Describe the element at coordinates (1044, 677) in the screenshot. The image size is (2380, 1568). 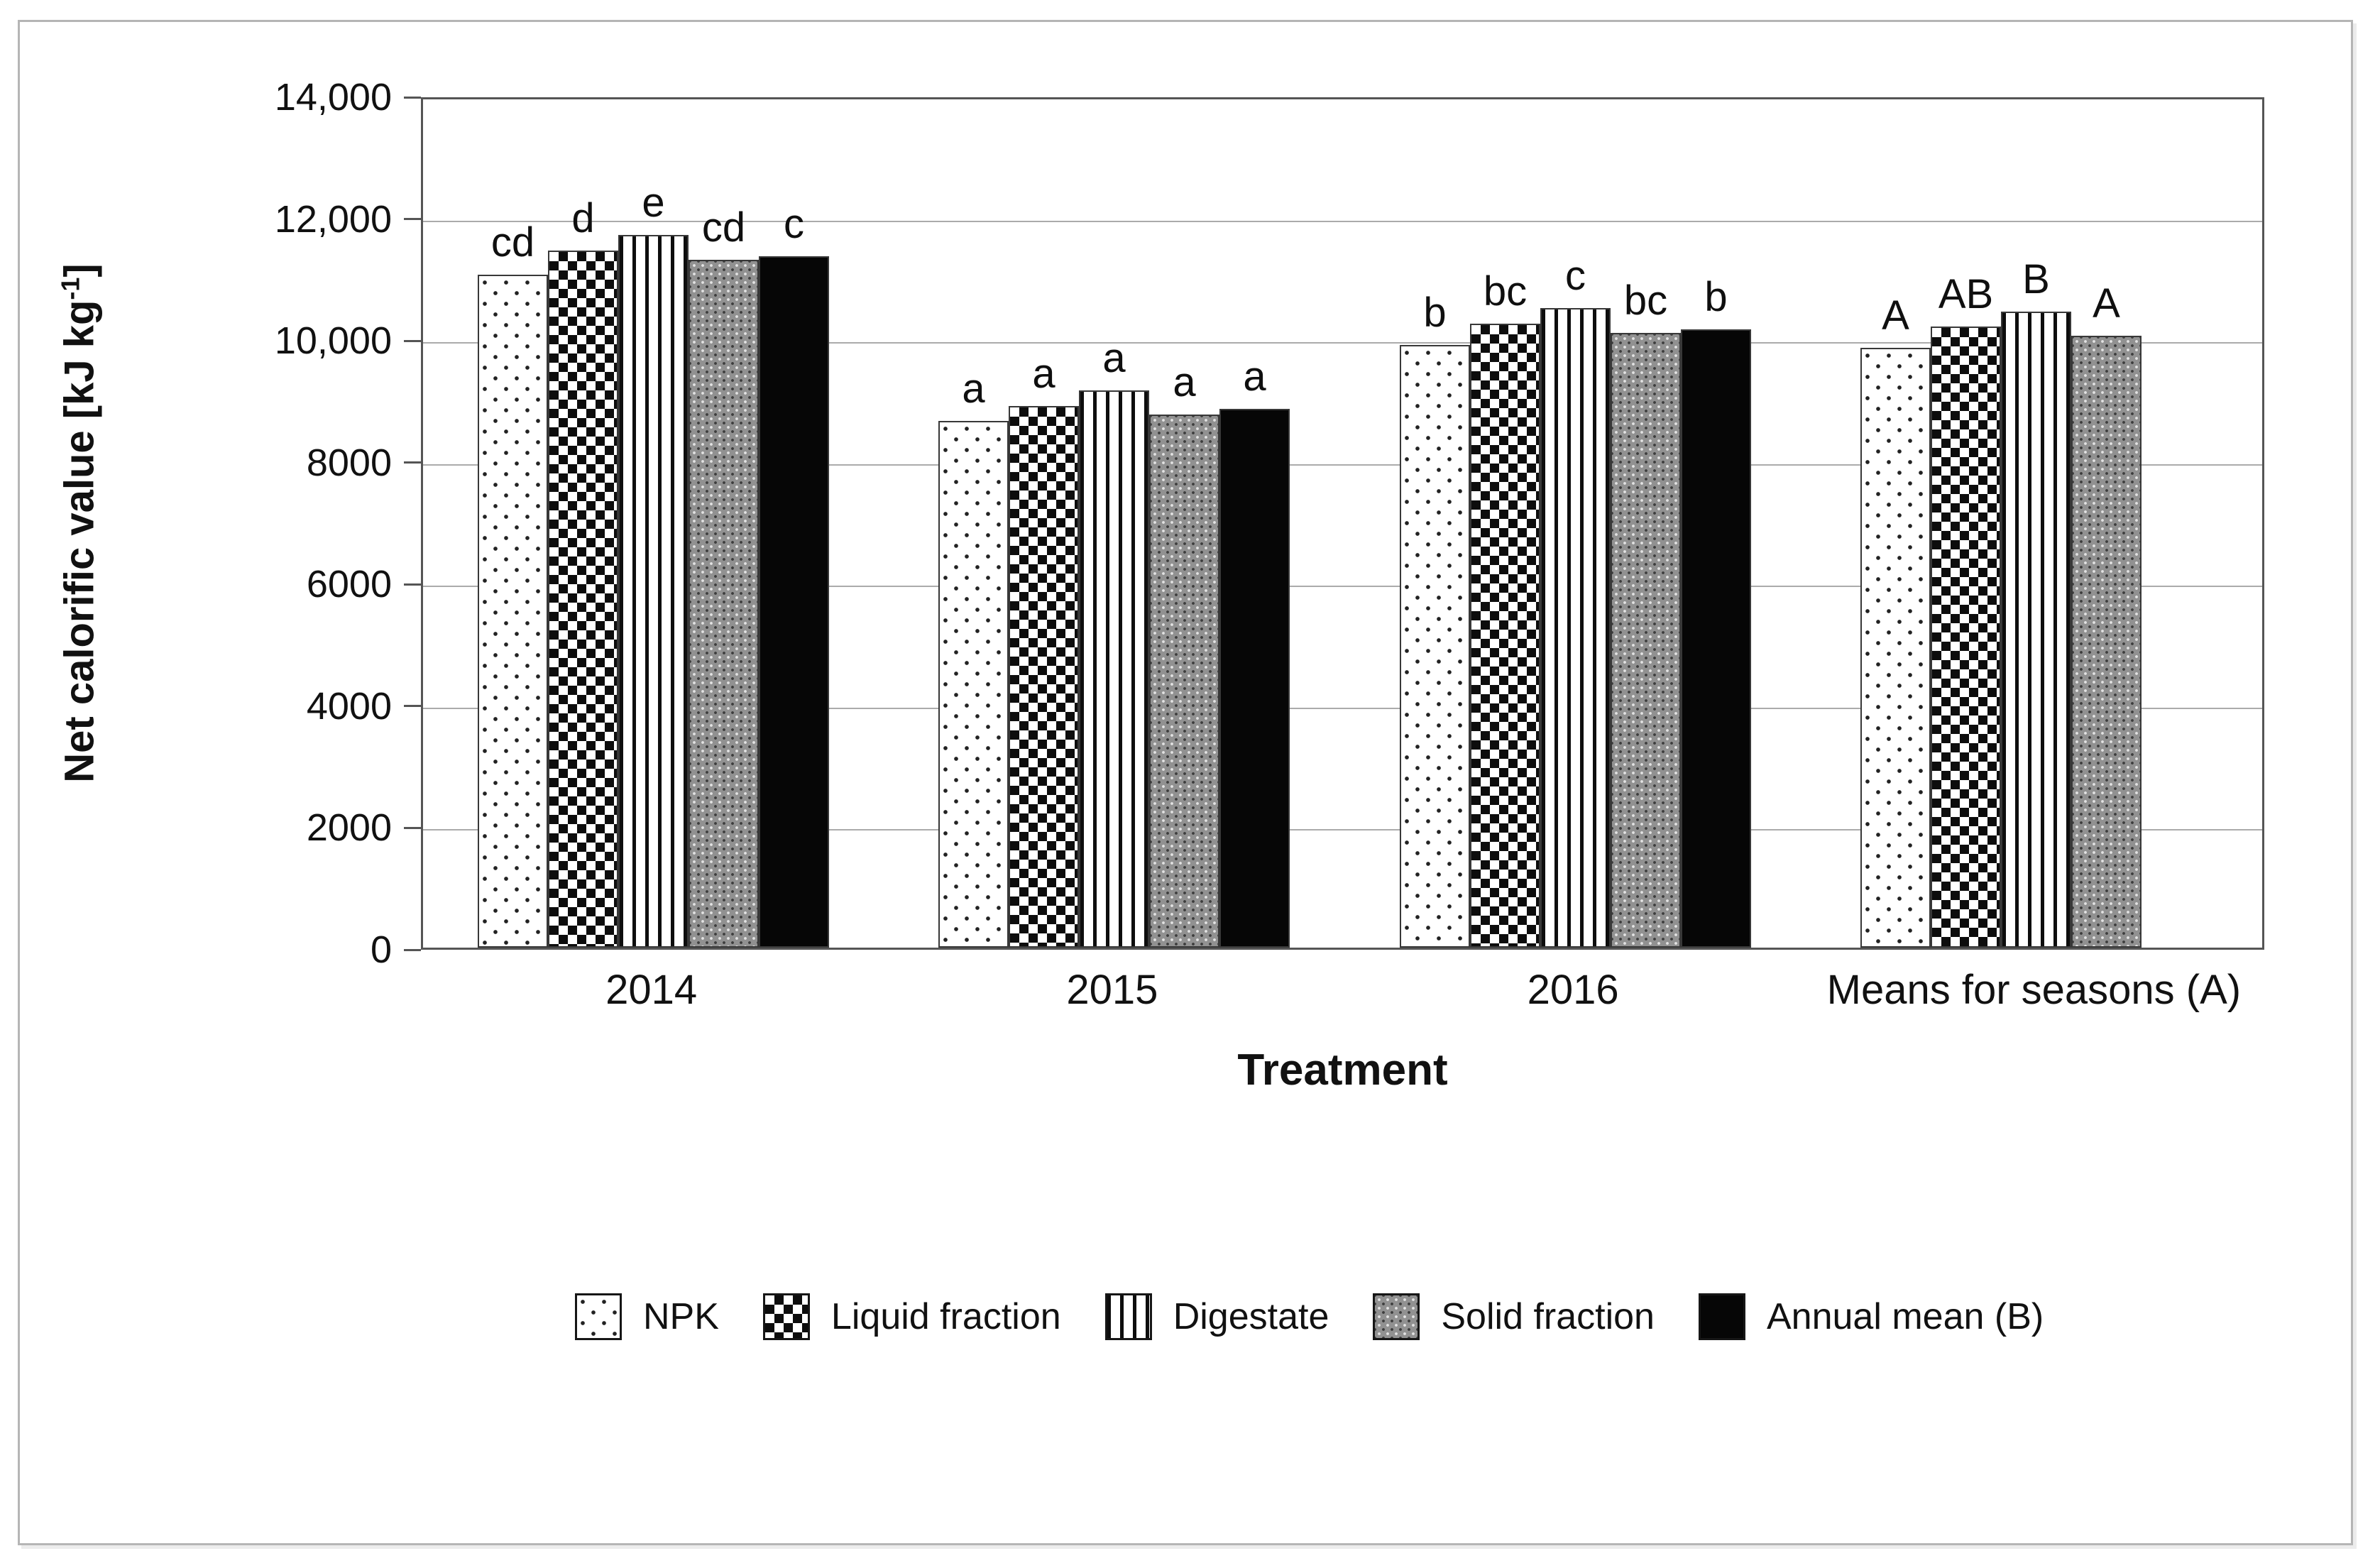
I see `bar-2015-liquid-fraction` at that location.